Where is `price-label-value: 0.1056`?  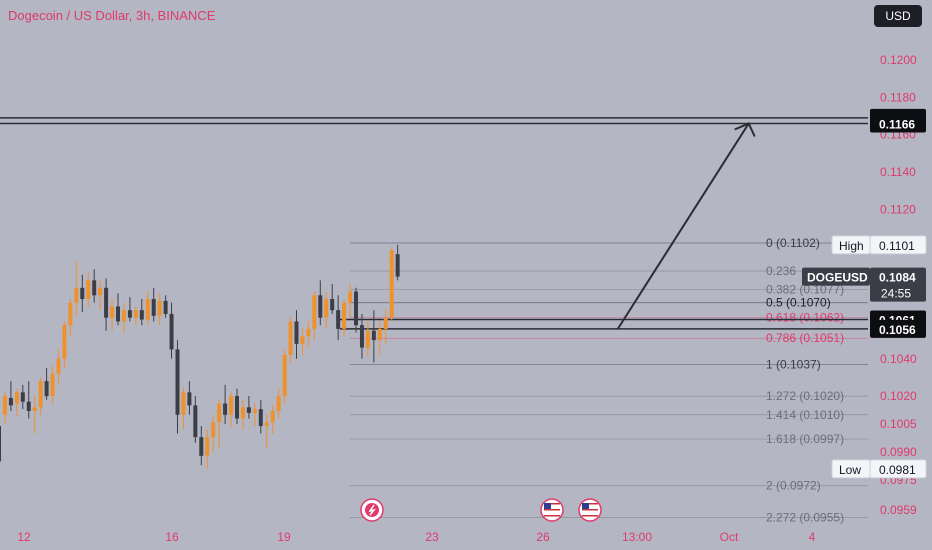 price-label-value: 0.1056 is located at coordinates (897, 330).